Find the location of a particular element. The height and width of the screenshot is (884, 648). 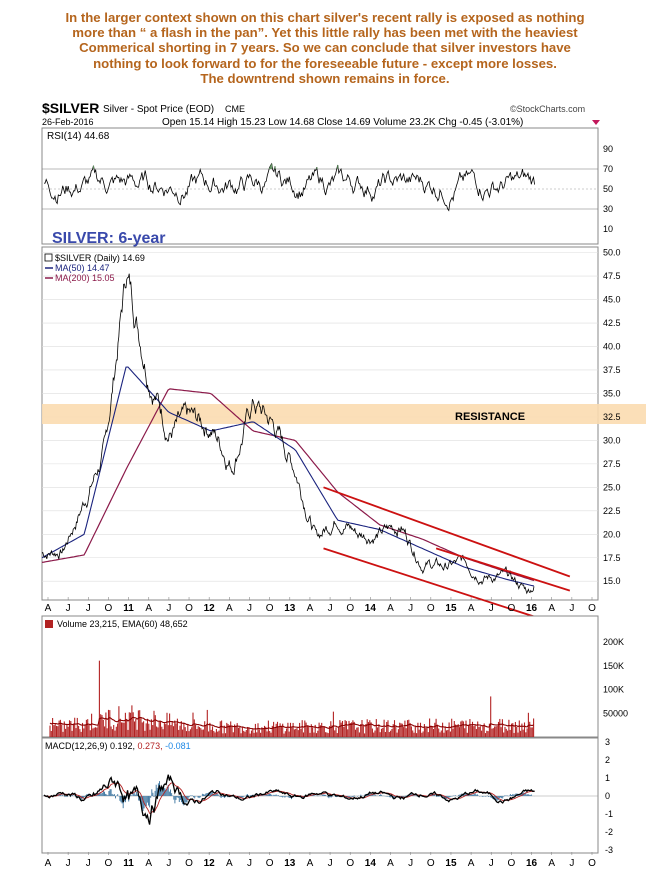

macd-tick-label: 3 is located at coordinates (607, 742).